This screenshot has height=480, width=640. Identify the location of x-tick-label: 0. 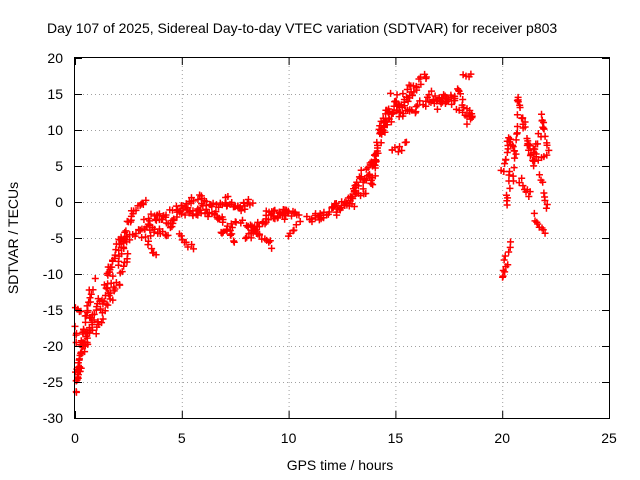
(75, 438).